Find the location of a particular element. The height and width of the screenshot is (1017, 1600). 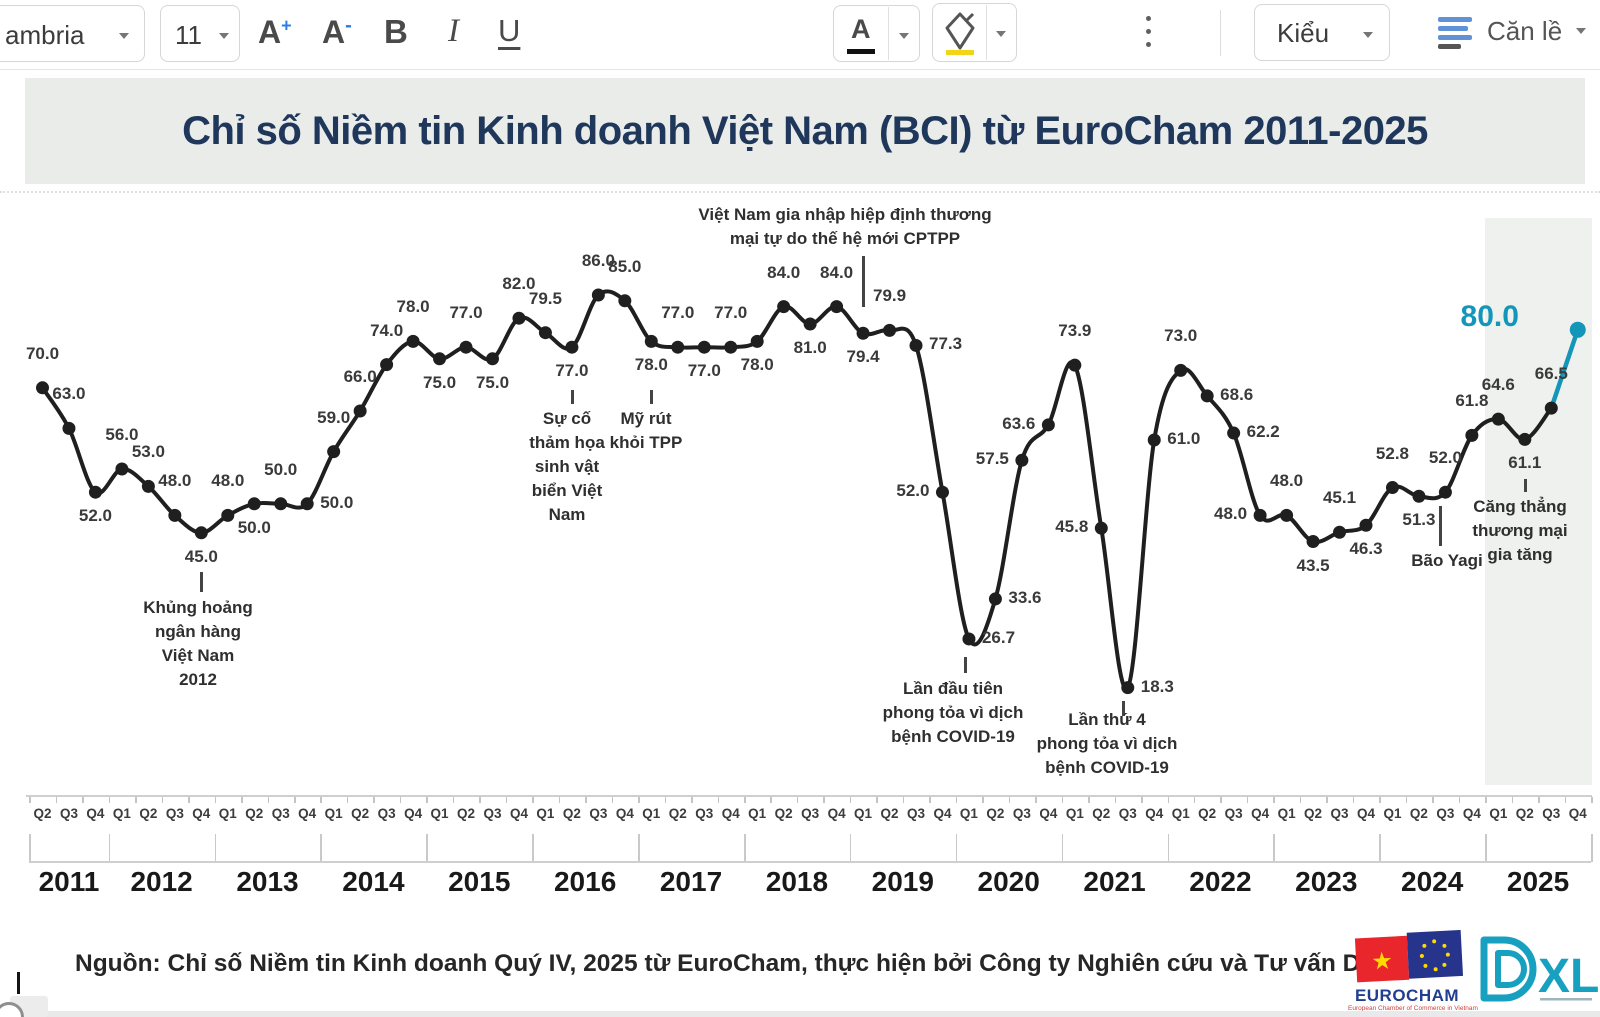

text-color-button: A is located at coordinates (861, 33).